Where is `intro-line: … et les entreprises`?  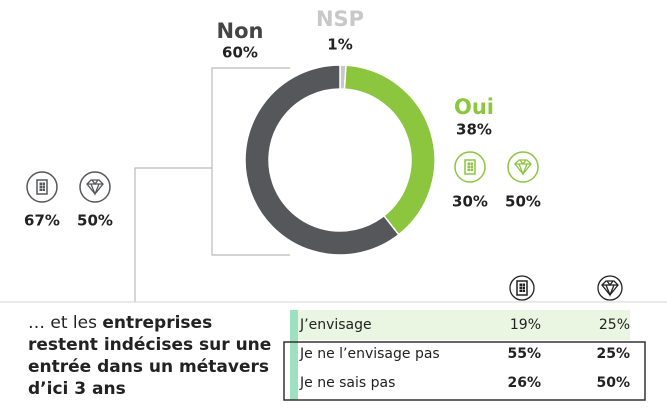 intro-line: … et les entreprises is located at coordinates (120, 323).